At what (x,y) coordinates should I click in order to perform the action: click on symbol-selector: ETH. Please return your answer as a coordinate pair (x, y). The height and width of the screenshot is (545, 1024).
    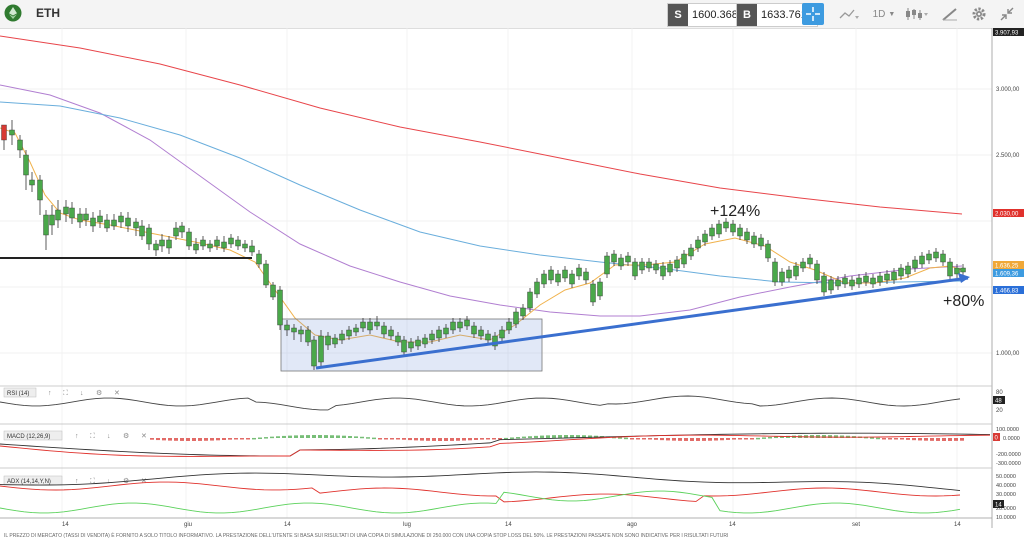
    Looking at the image, I should click on (32, 13).